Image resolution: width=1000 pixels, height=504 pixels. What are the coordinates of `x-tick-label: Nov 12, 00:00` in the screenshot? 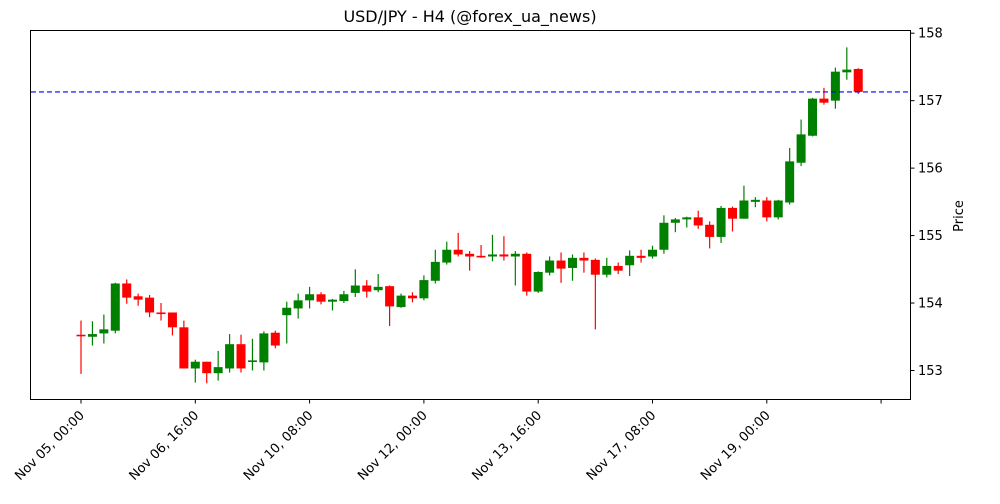 It's located at (393, 446).